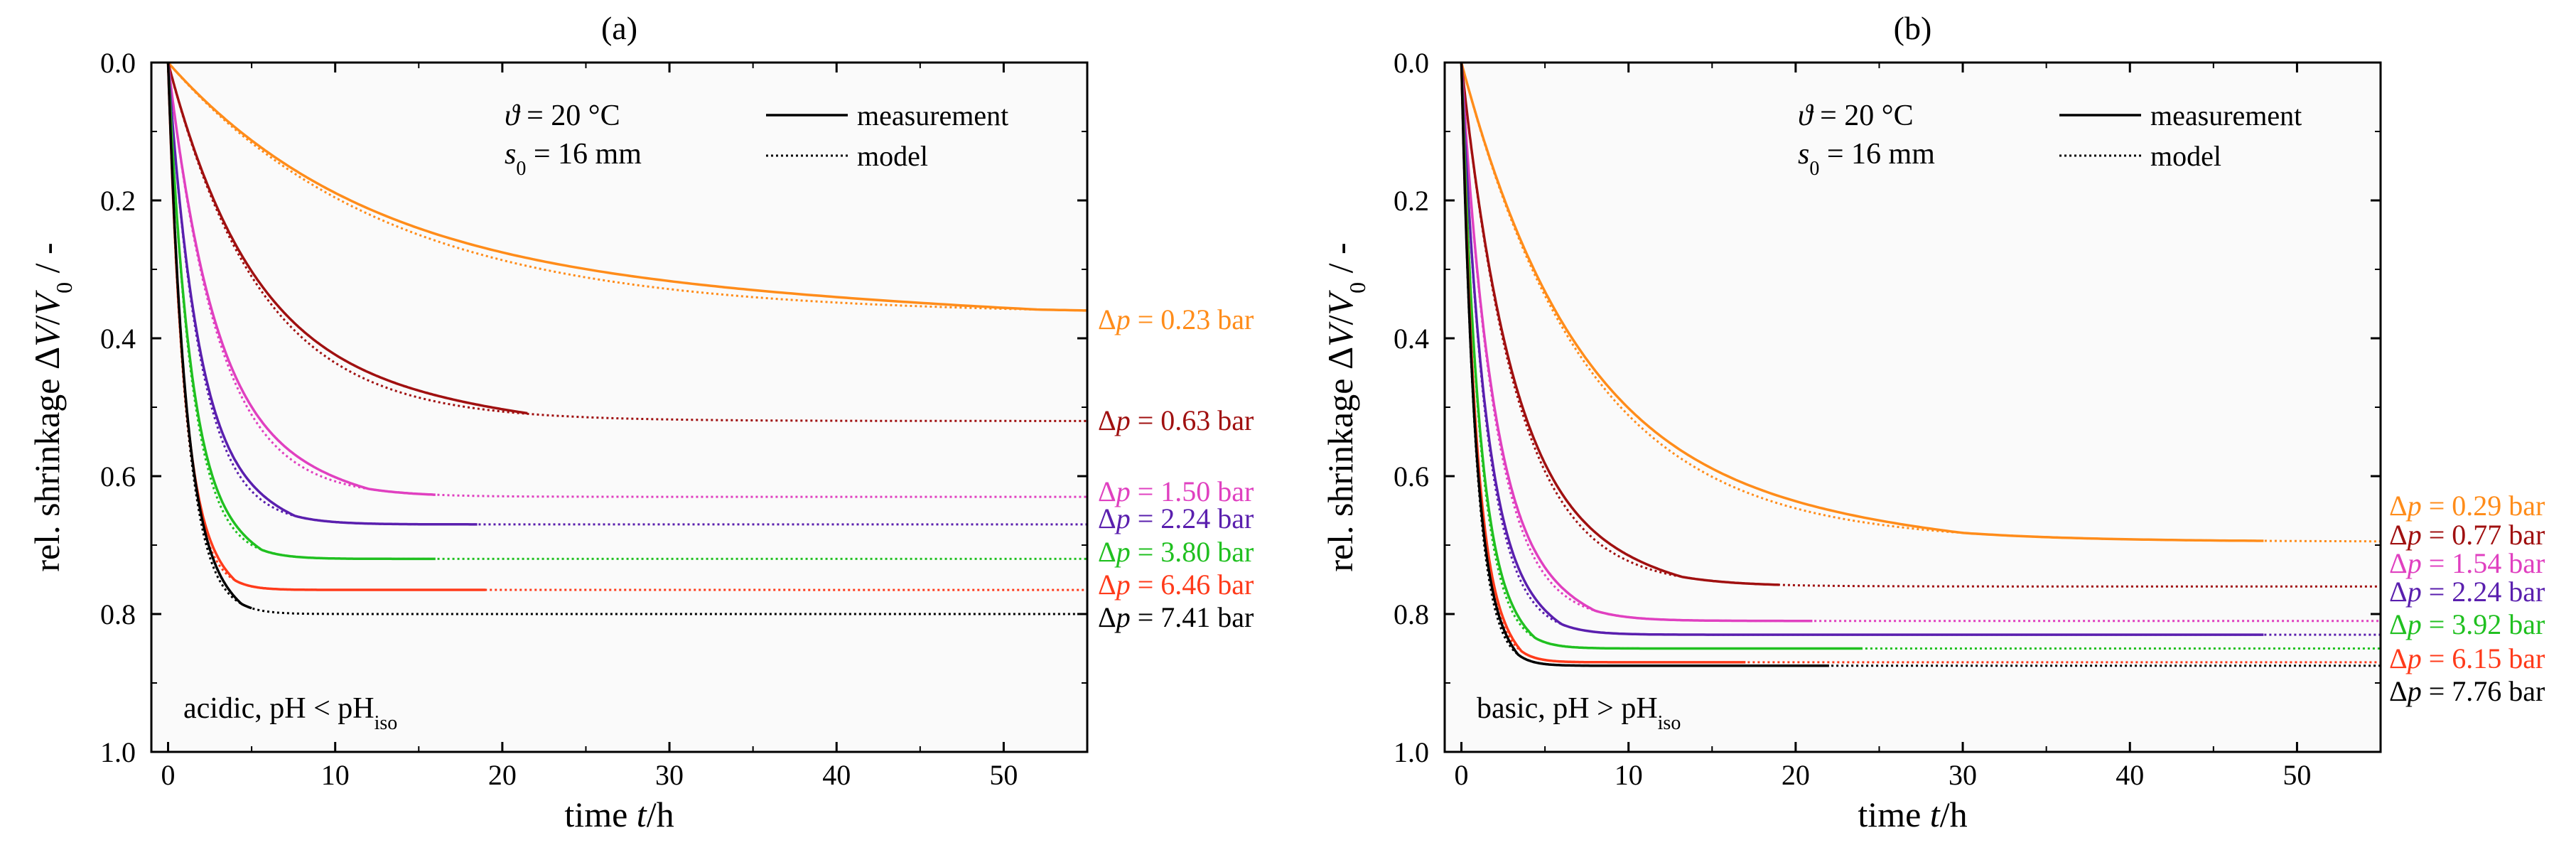  What do you see at coordinates (1193, 319) in the screenshot?
I see `series-label-value: = 0.23 bar` at bounding box center [1193, 319].